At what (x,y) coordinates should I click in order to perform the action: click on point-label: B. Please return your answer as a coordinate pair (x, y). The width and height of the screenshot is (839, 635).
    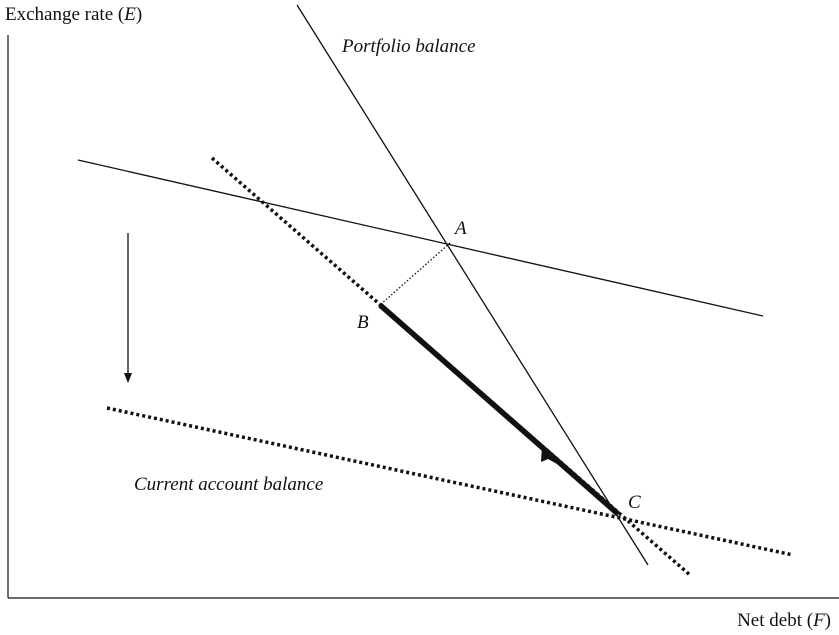
    Looking at the image, I should click on (363, 322).